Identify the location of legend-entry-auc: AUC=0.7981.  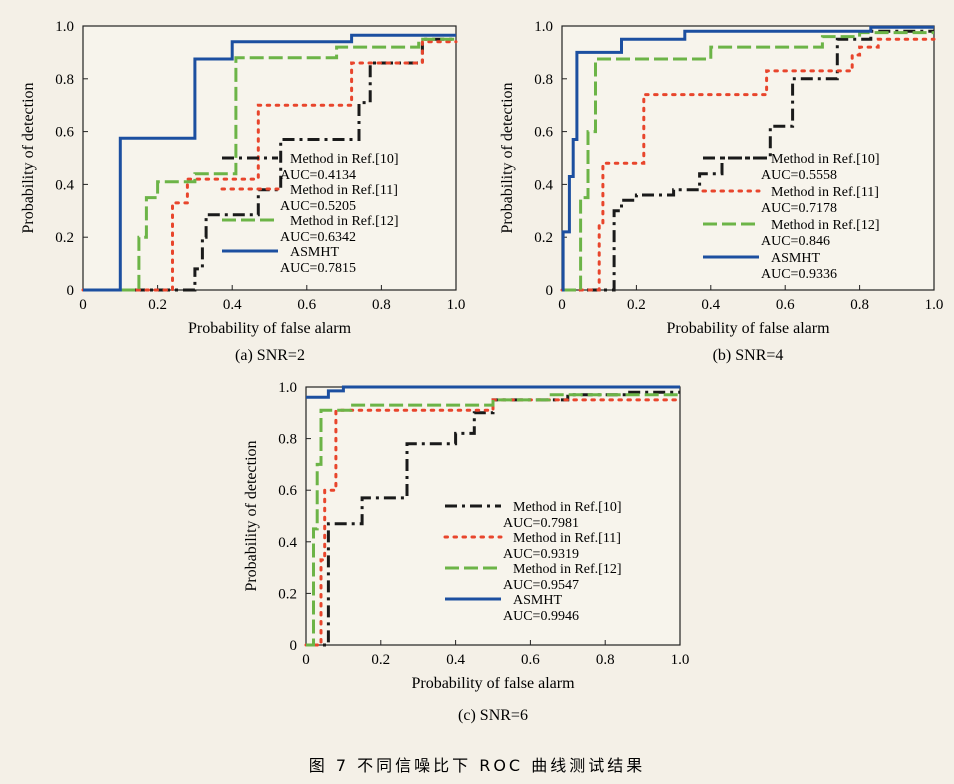
(541, 523).